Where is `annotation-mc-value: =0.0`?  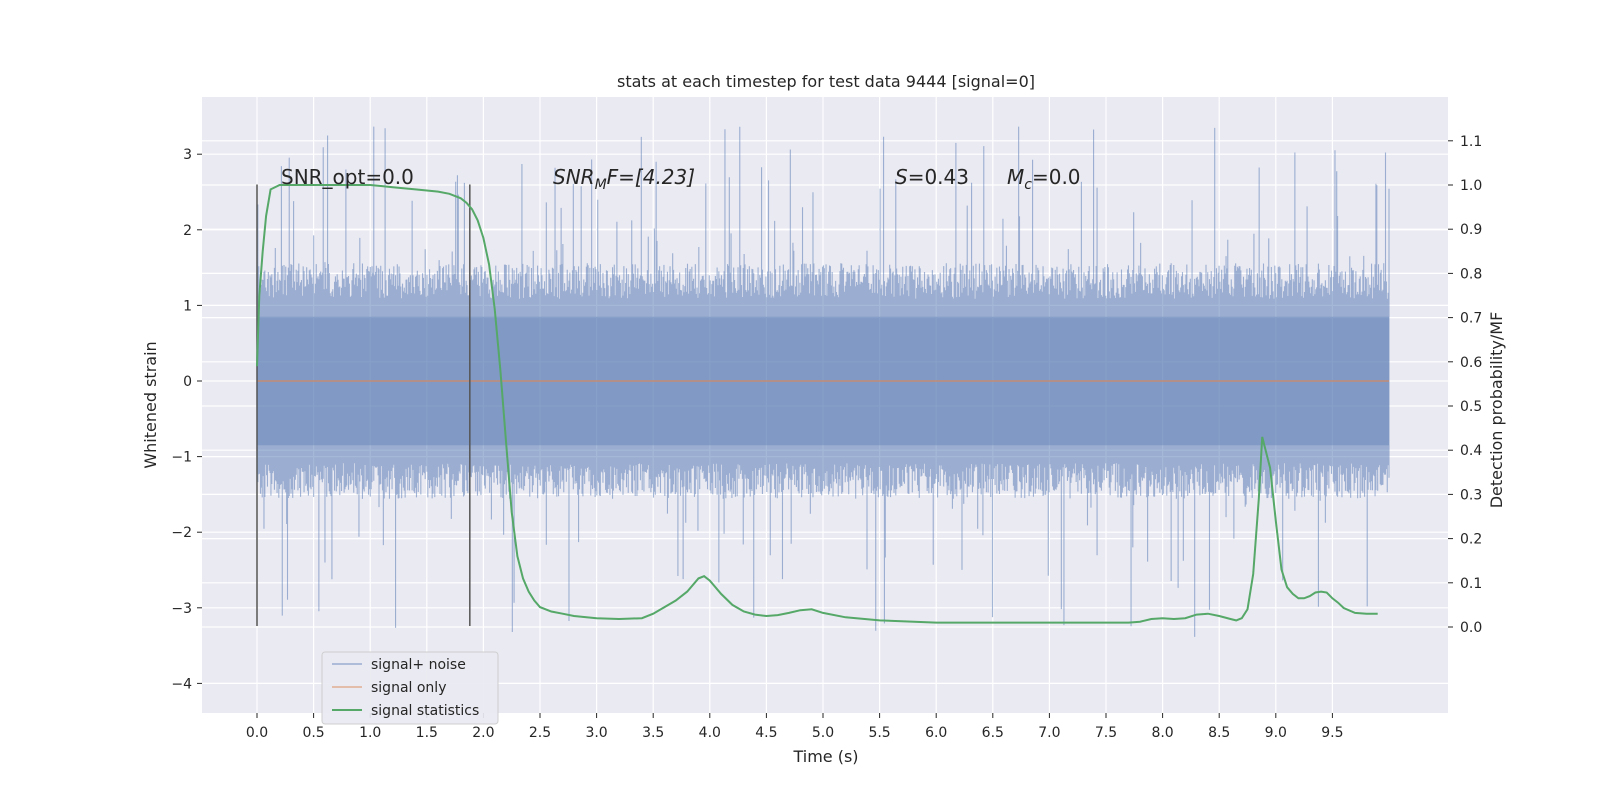 annotation-mc-value: =0.0 is located at coordinates (1056, 177).